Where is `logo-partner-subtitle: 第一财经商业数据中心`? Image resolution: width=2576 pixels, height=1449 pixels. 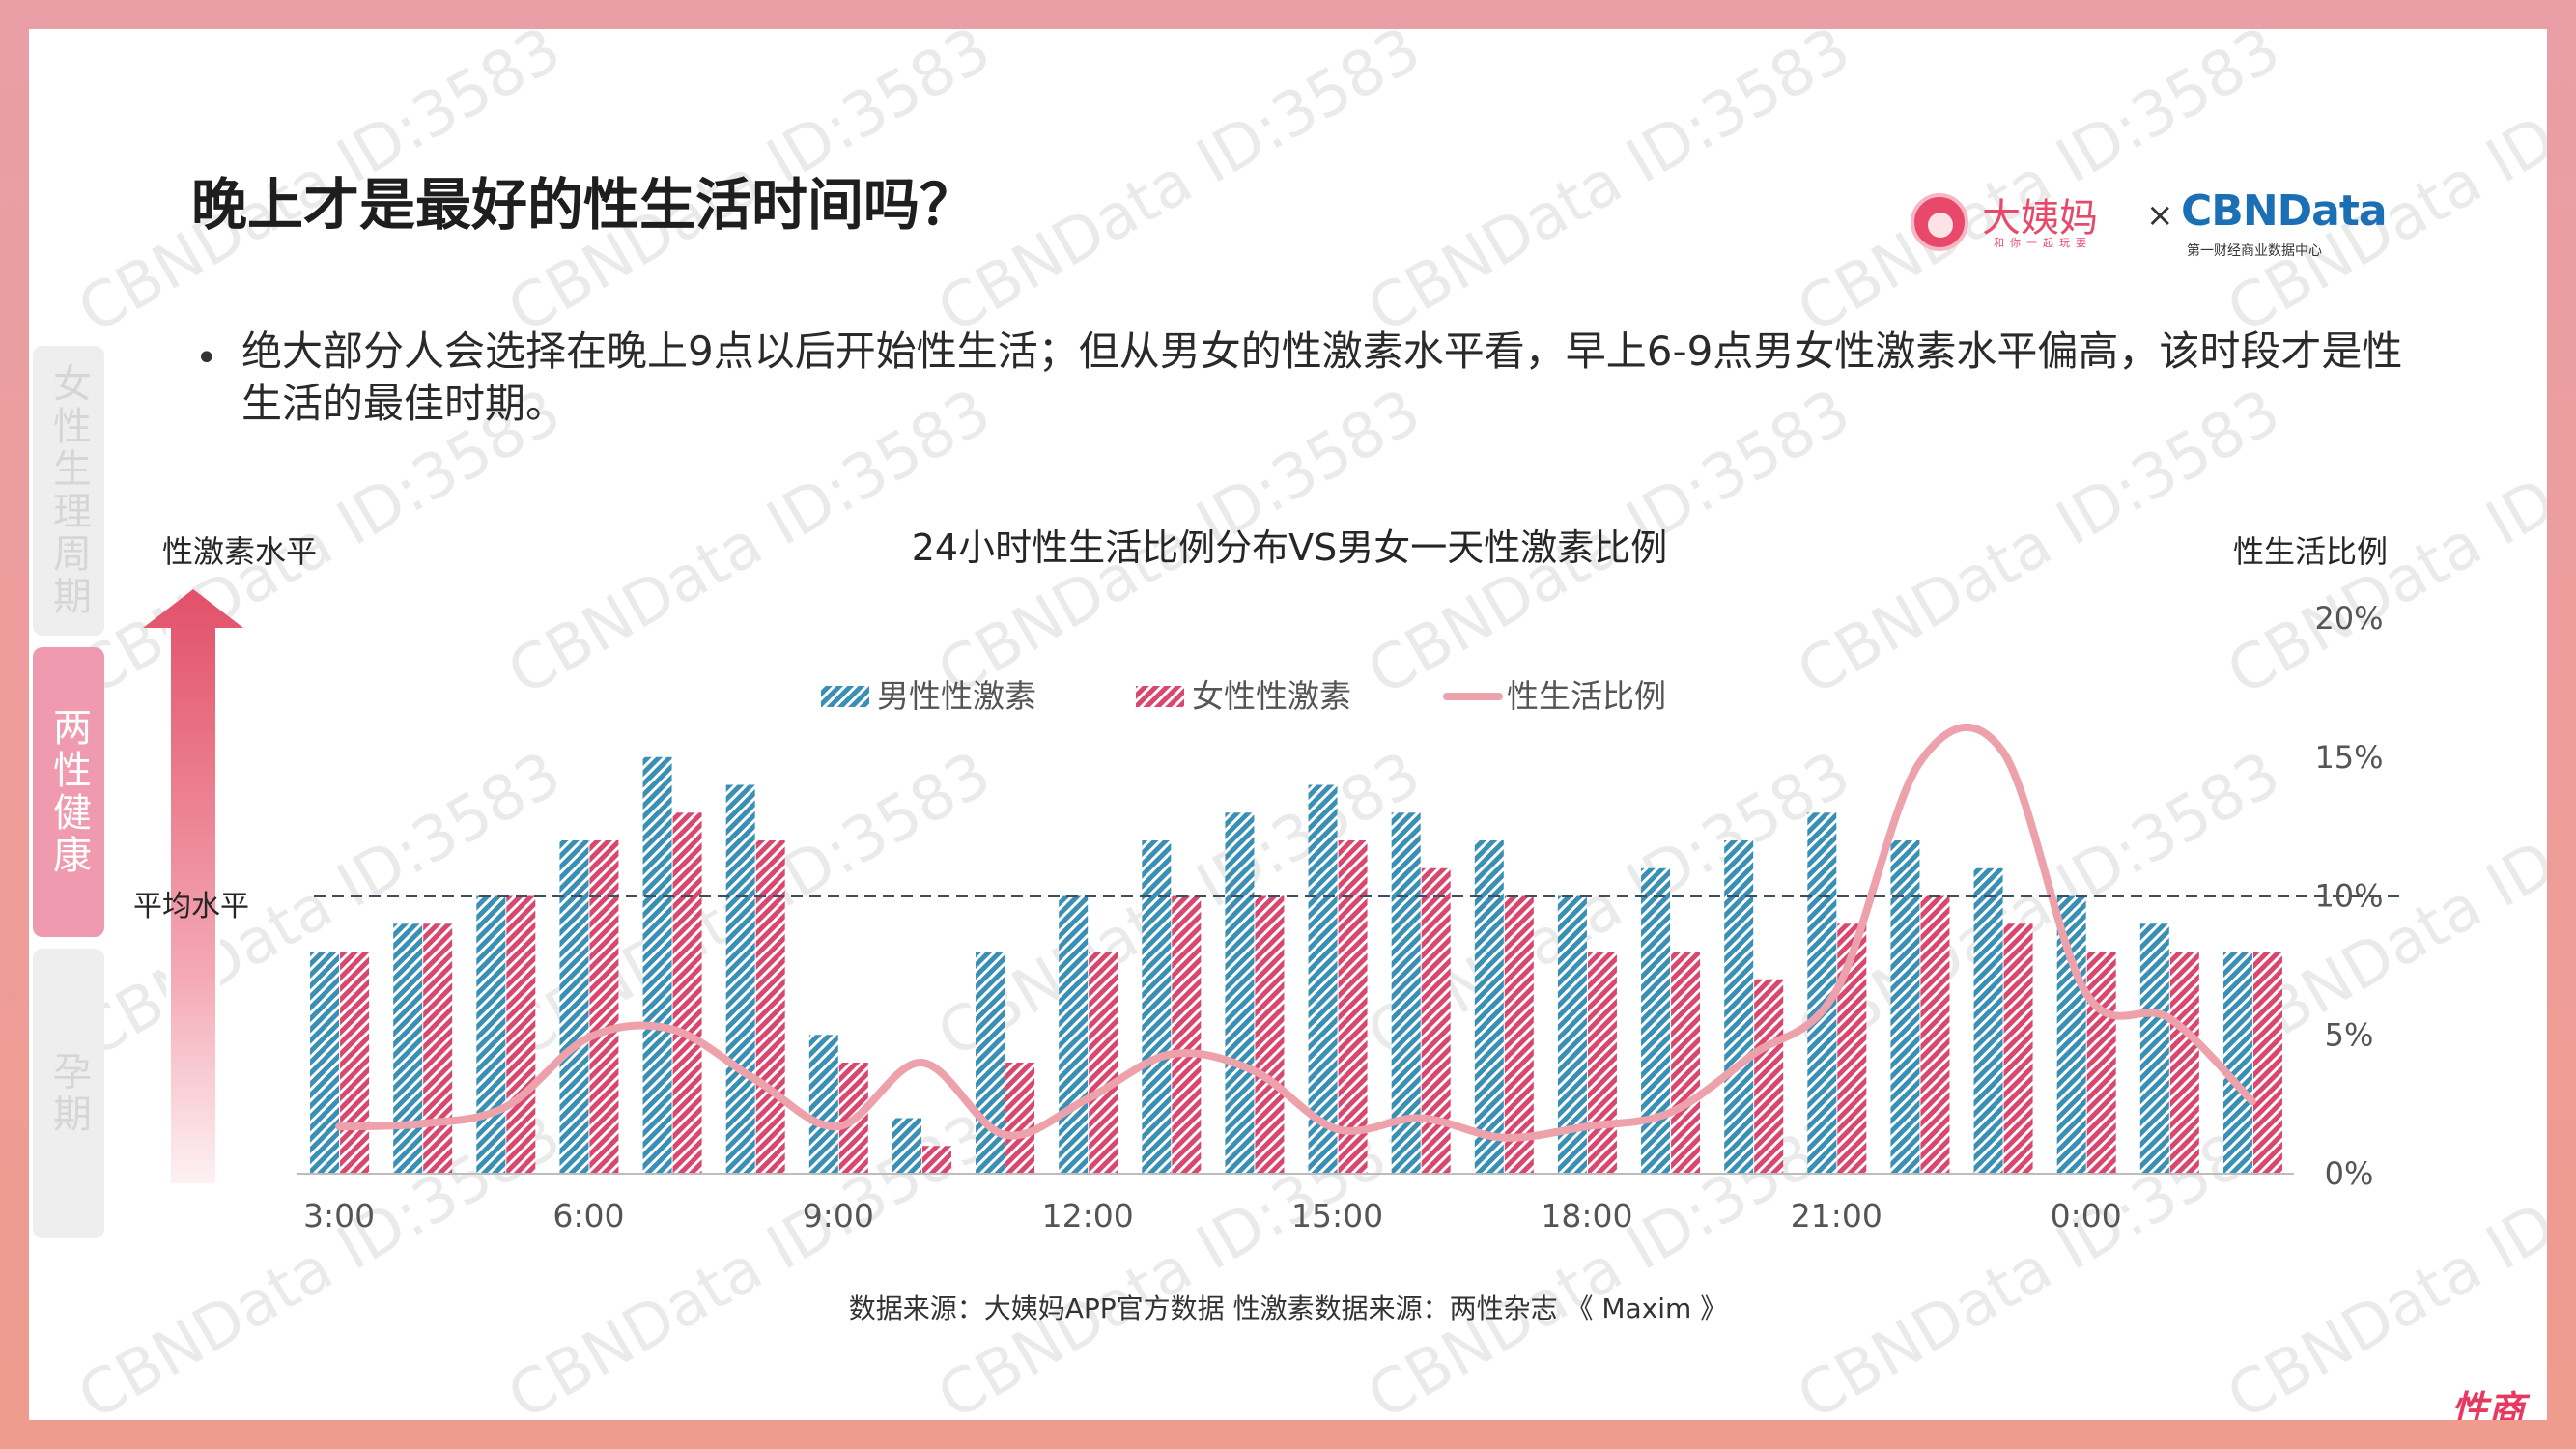 logo-partner-subtitle: 第一财经商业数据中心 is located at coordinates (2254, 251).